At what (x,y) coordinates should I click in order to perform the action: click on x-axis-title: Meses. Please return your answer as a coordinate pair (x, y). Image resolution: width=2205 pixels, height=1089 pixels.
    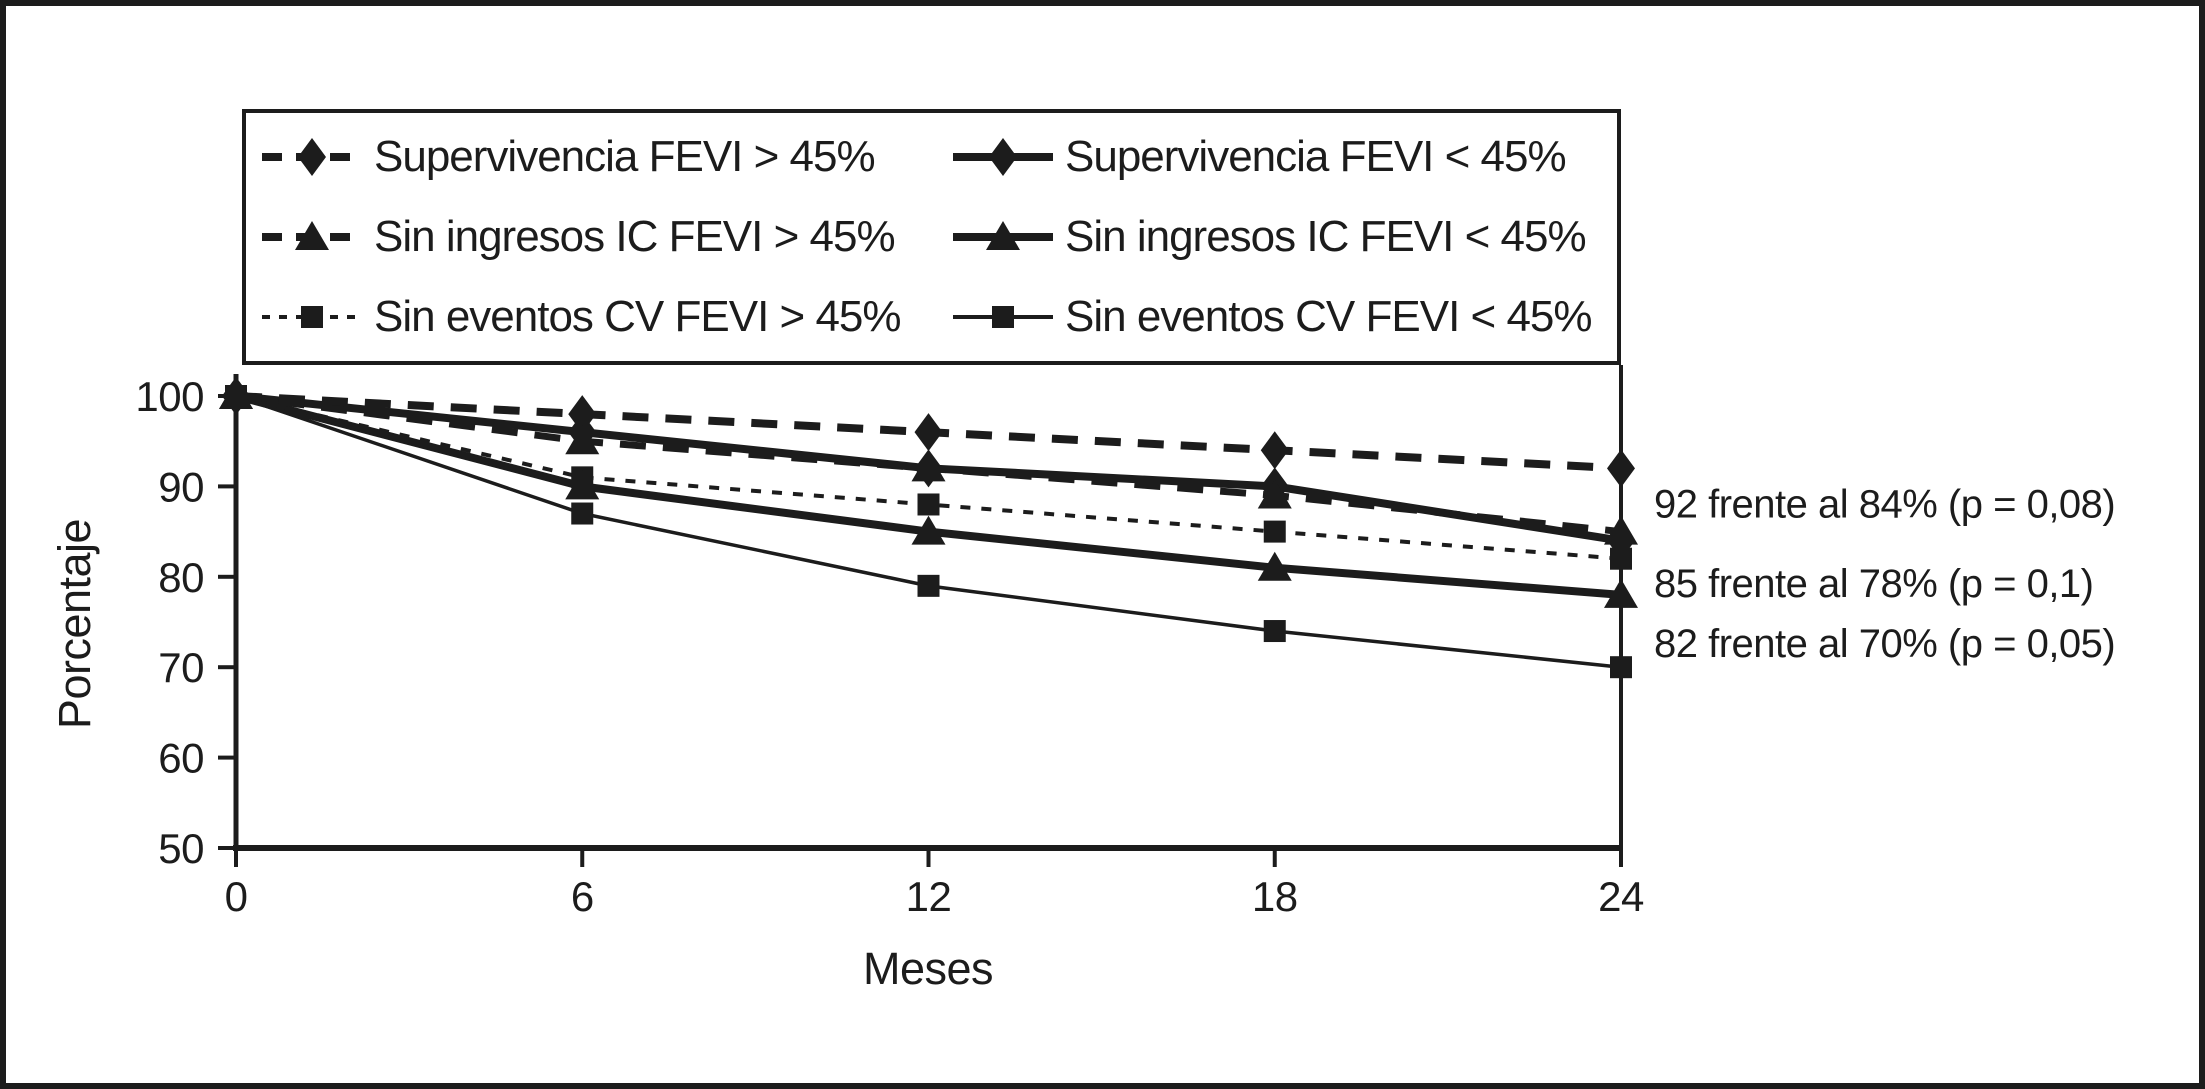
    Looking at the image, I should click on (928, 968).